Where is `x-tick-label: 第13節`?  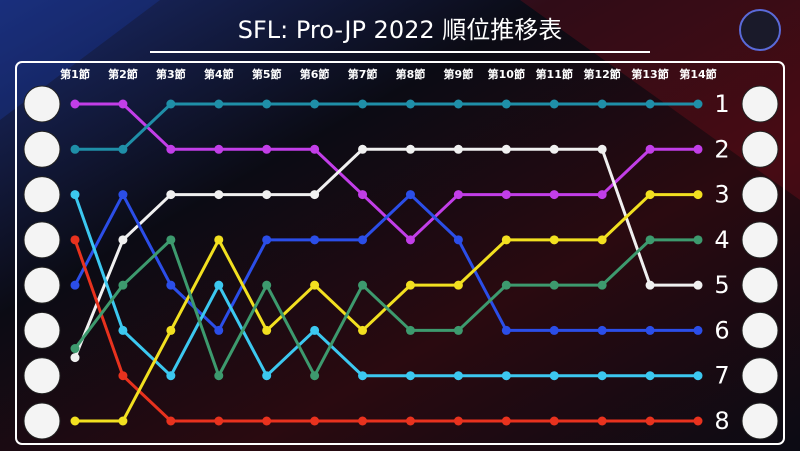 x-tick-label: 第13節 is located at coordinates (649, 74).